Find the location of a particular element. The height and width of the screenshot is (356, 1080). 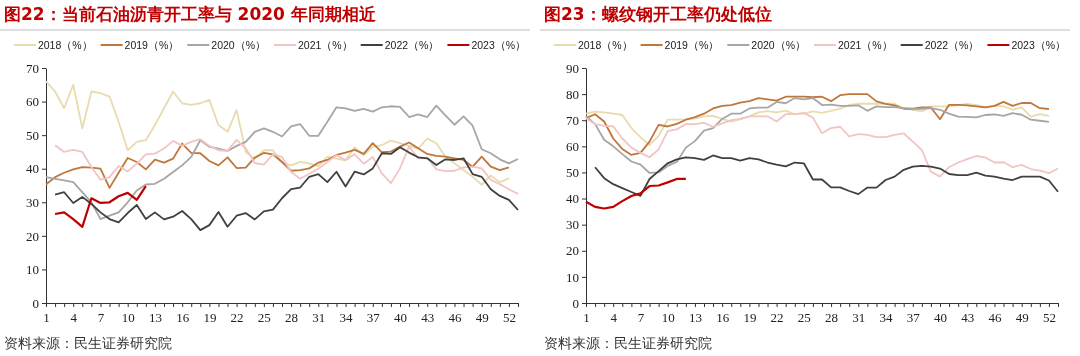

y-tick-label: 90 is located at coordinates (572, 68).